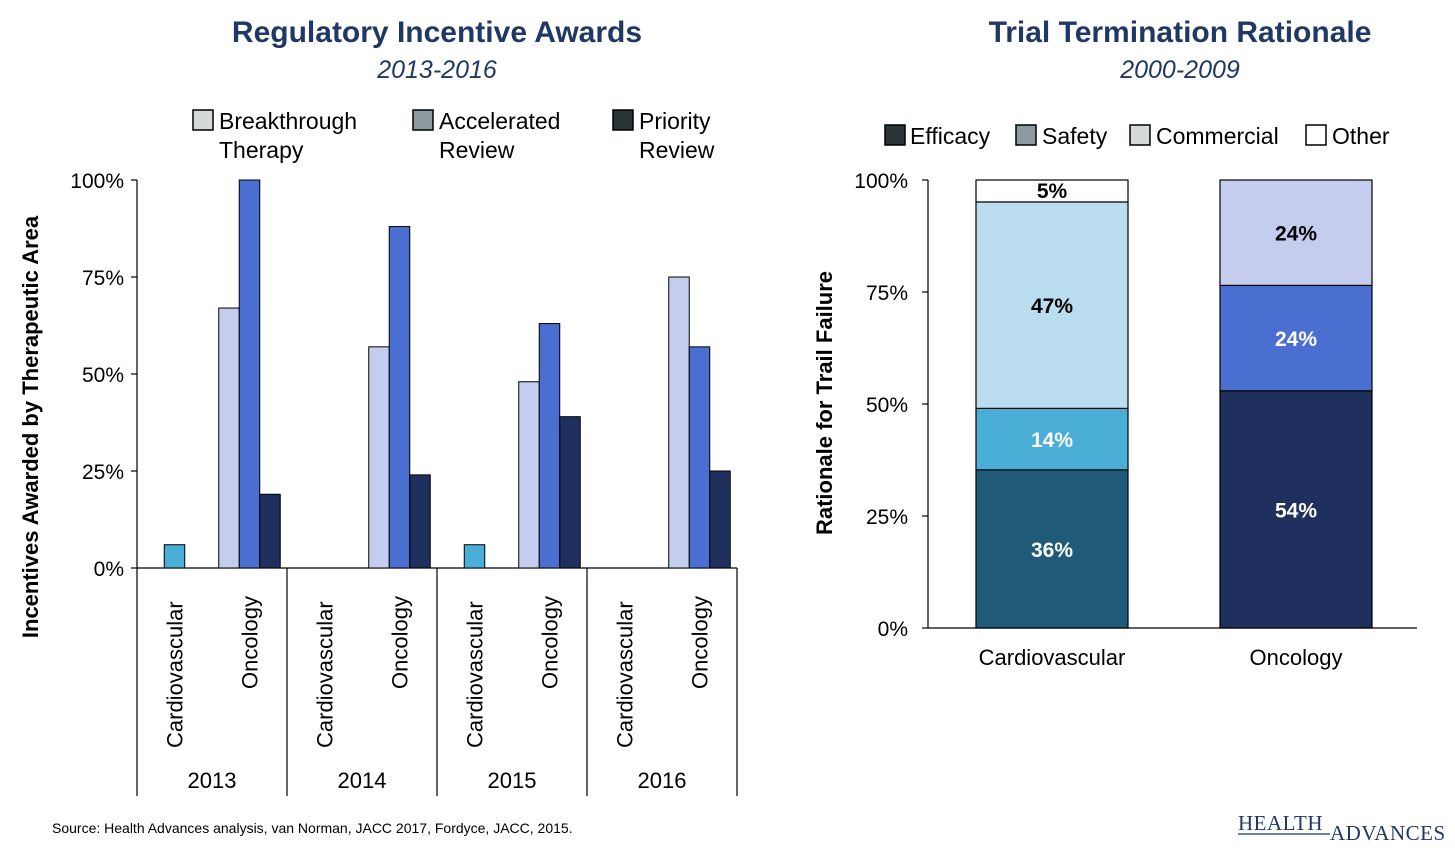 This screenshot has height=848, width=1455. Describe the element at coordinates (824, 403) in the screenshot. I see `right-y-axis-label: Rationale for Trail Failure` at that location.